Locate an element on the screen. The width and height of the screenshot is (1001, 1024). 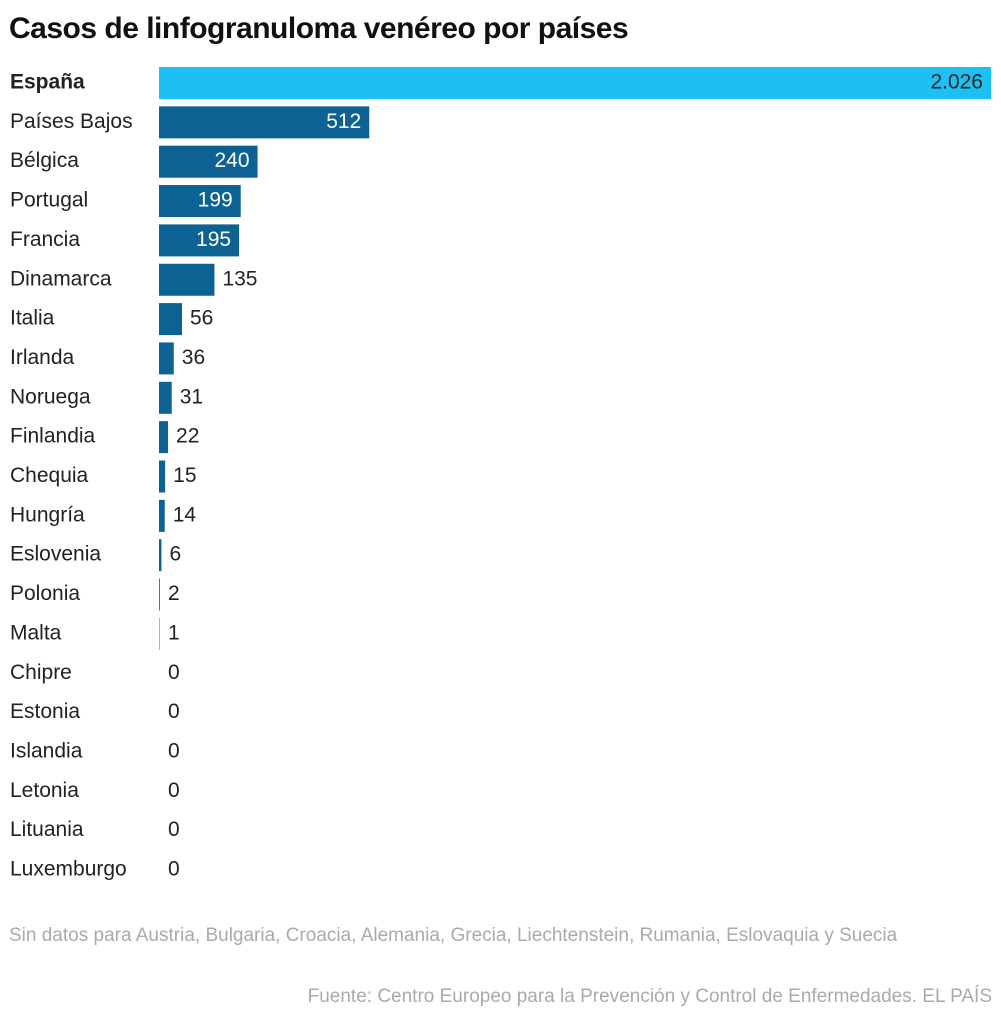
category-label: Chipre is located at coordinates (41, 672).